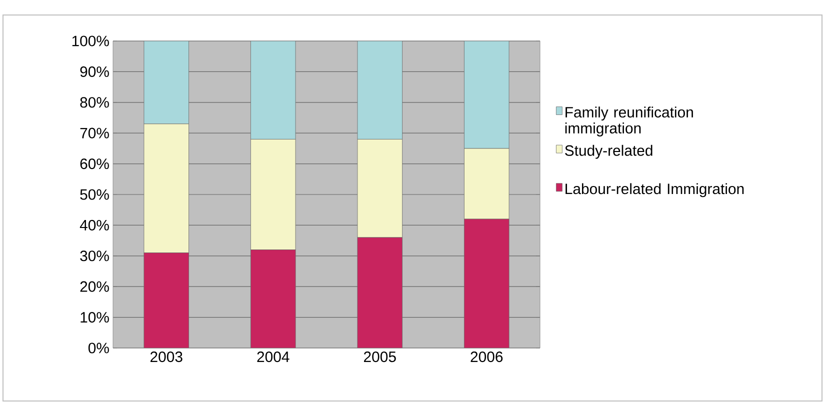 The height and width of the screenshot is (403, 825). What do you see at coordinates (273, 357) in the screenshot?
I see `x-tick-label: 2004` at bounding box center [273, 357].